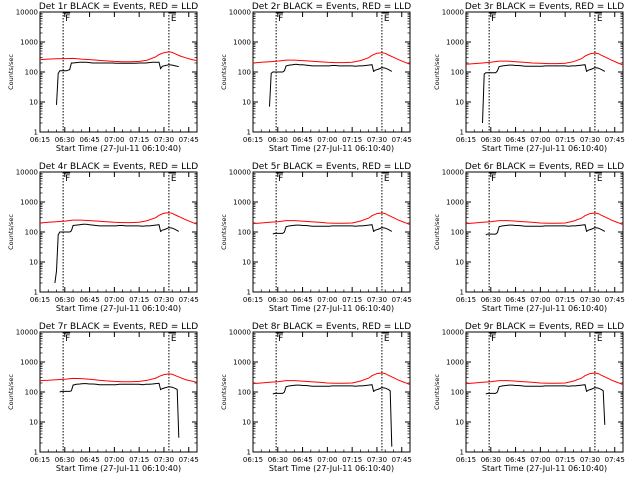 The image size is (640, 480). Describe the element at coordinates (544, 7) in the screenshot. I see `panel-title: Det 3r BLACK = Events, RED = LLD` at that location.